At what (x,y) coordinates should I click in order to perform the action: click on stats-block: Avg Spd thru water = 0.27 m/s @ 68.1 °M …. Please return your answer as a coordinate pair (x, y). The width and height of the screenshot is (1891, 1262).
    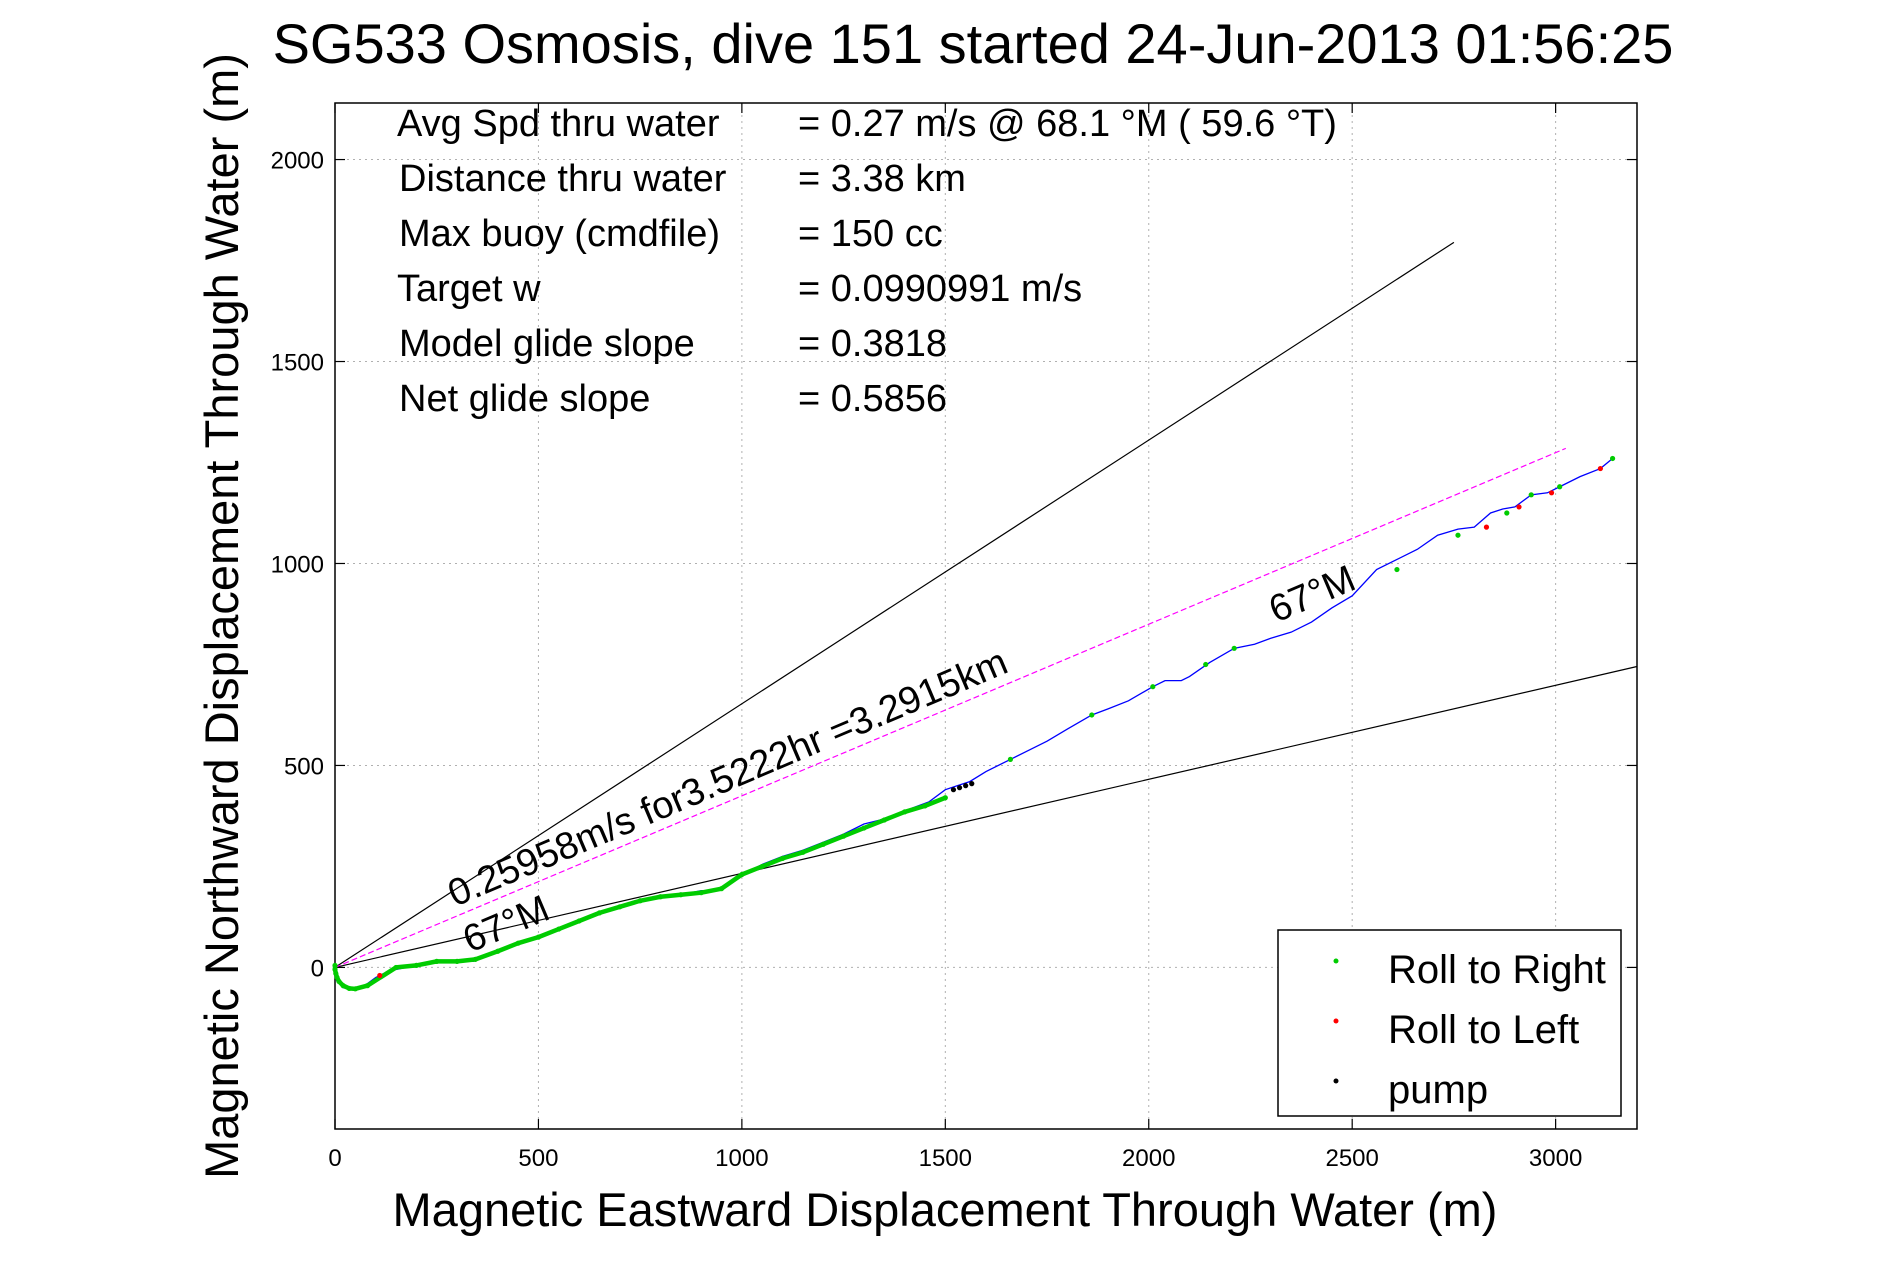
    Looking at the image, I should click on (867, 261).